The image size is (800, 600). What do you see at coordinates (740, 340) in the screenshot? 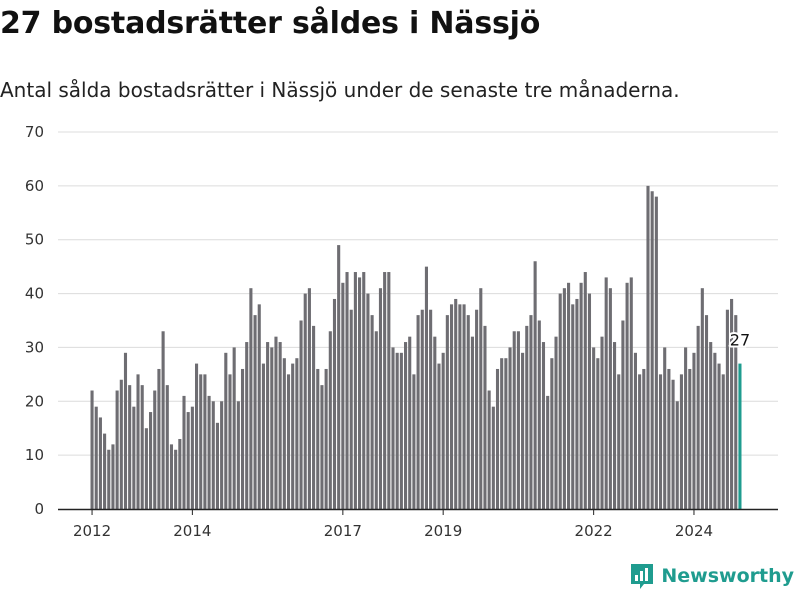
I see `highlight-value-label: 27` at bounding box center [740, 340].